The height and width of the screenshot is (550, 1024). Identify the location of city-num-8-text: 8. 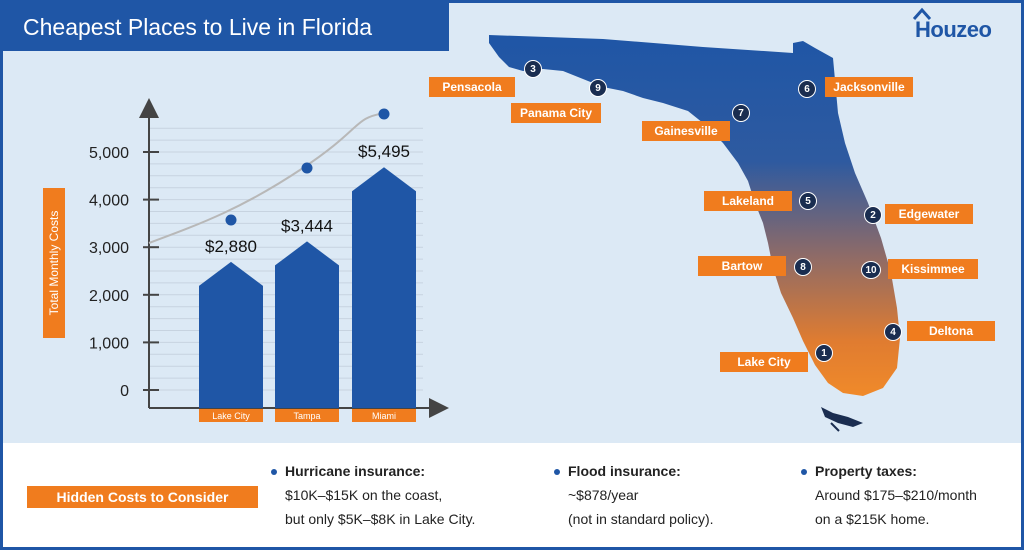
(803, 267).